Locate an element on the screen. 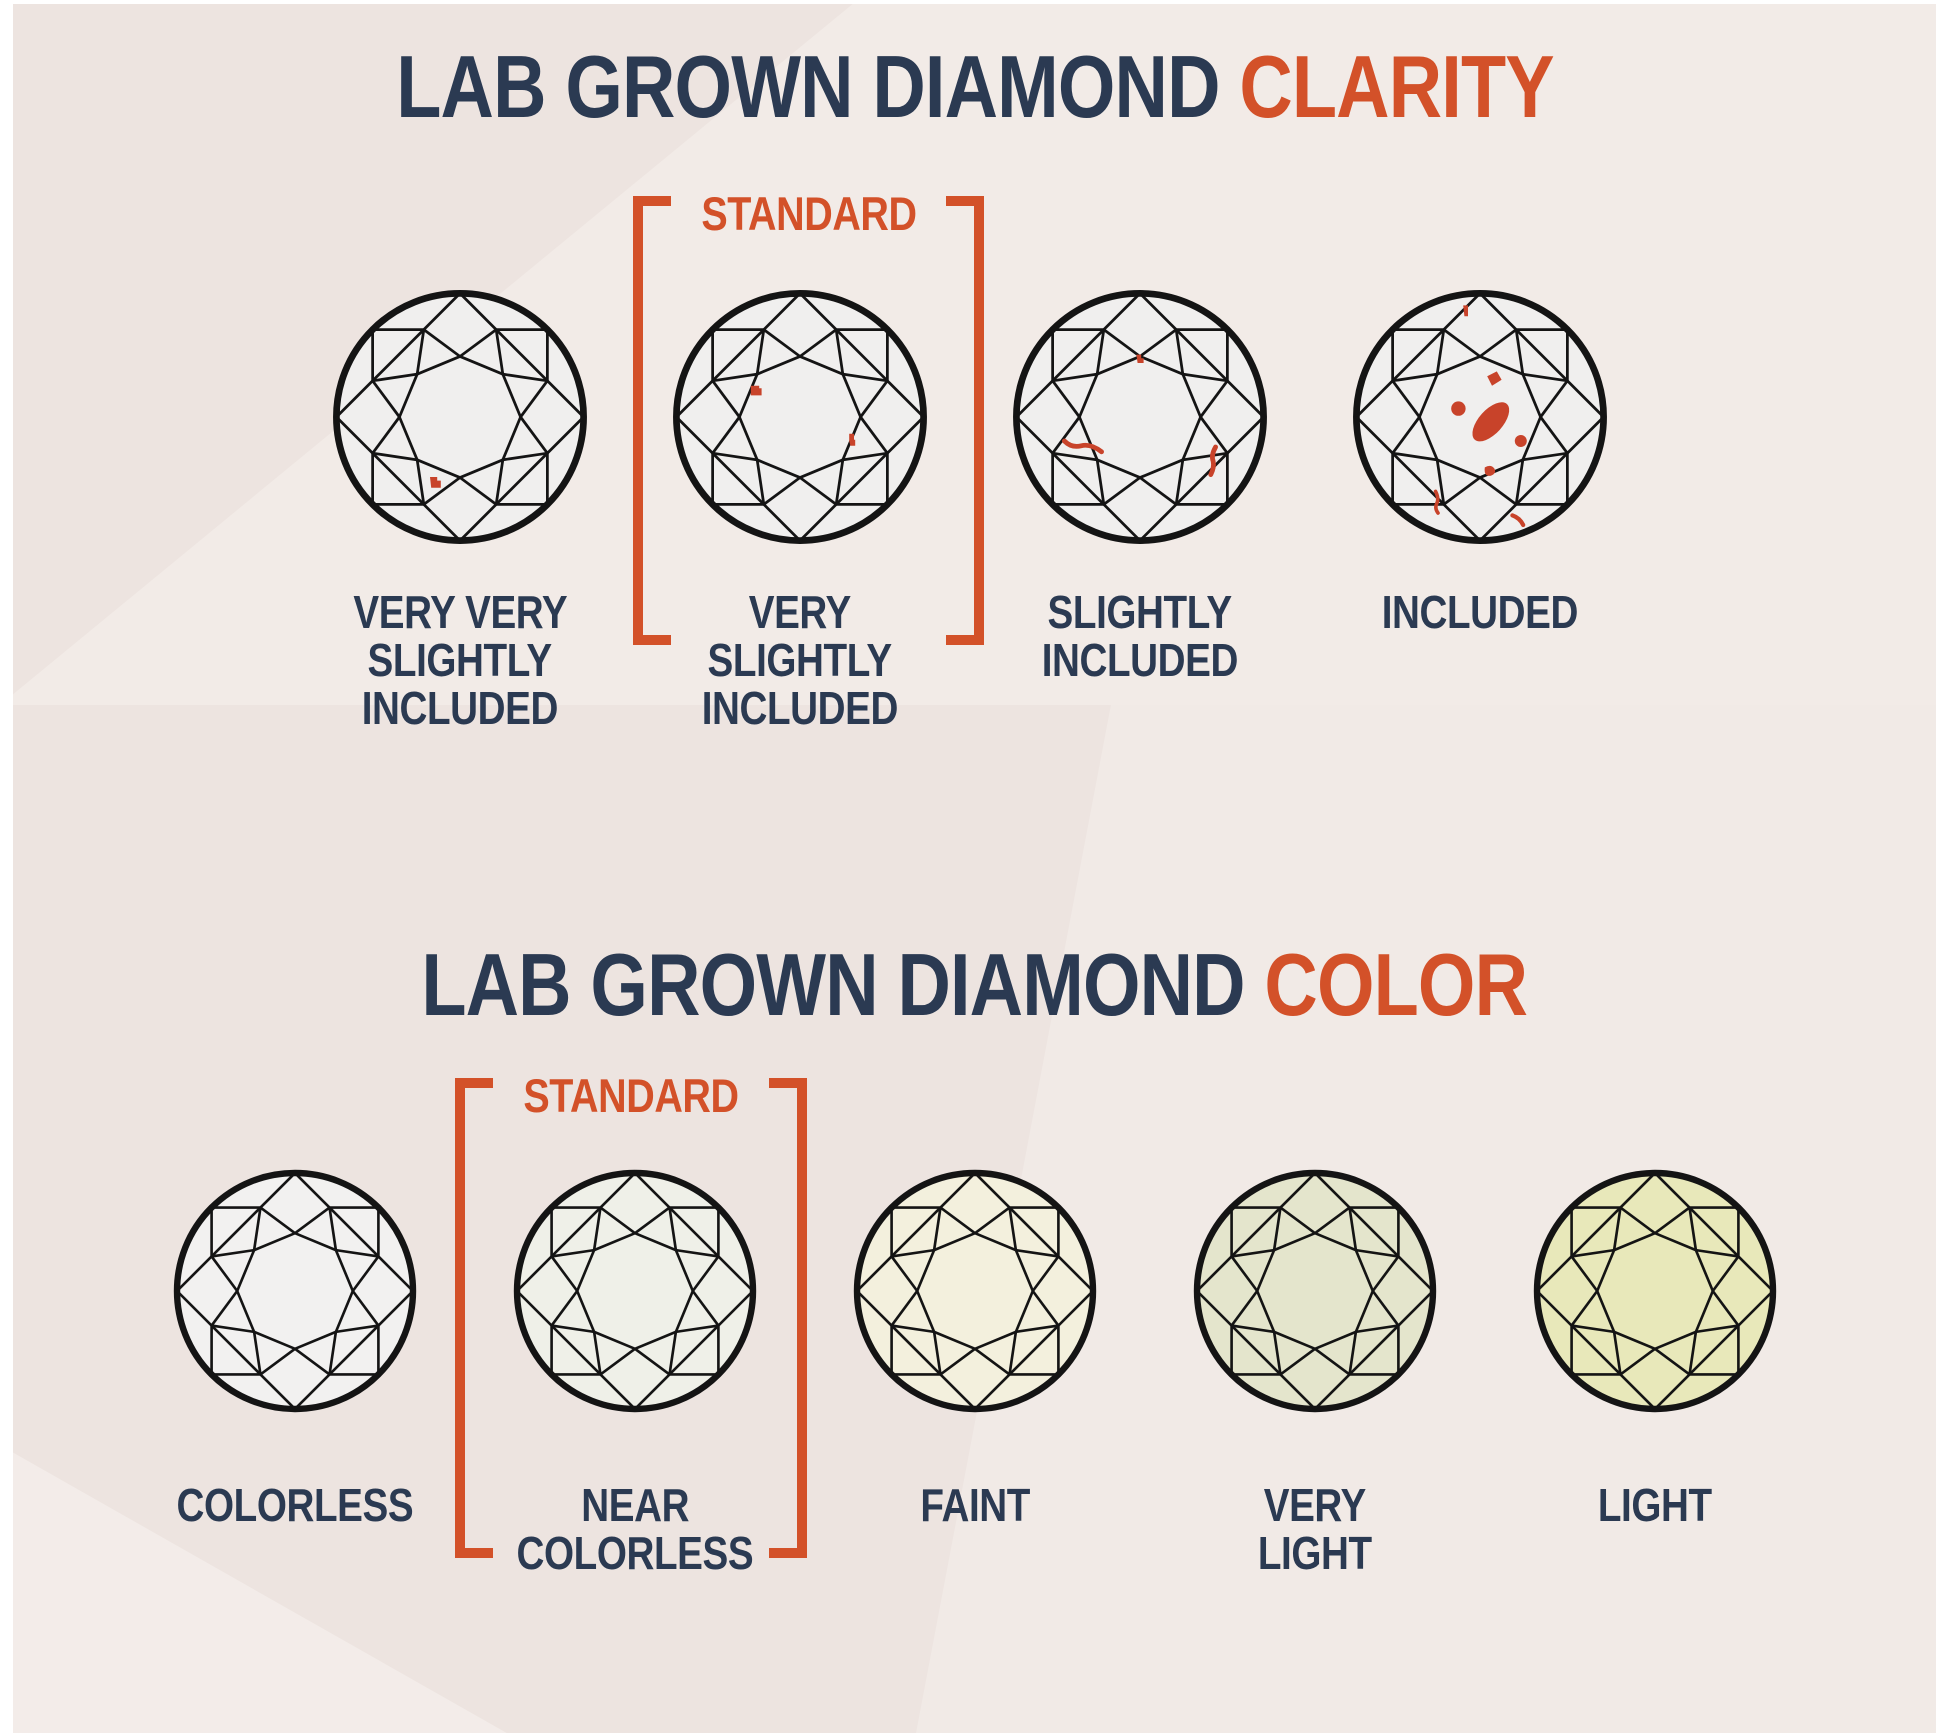 Image resolution: width=1949 pixels, height=1733 pixels. diamond-illustration-slightly-included is located at coordinates (1140, 417).